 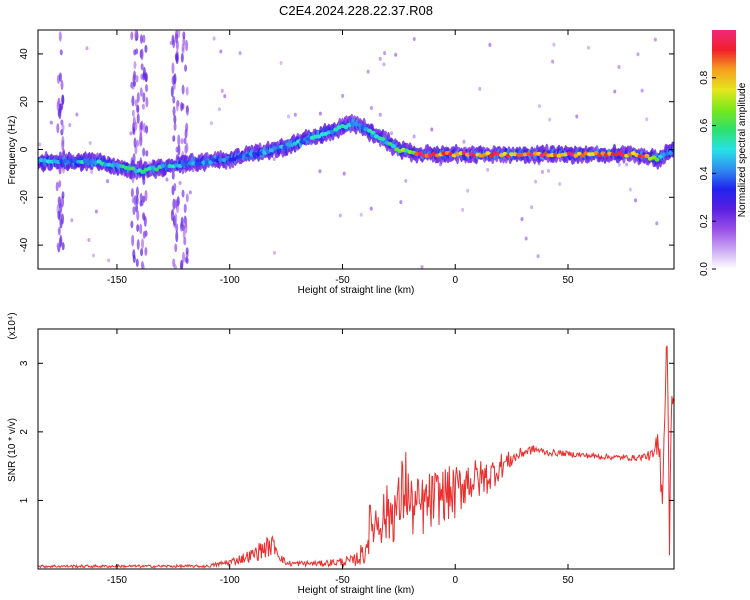 What do you see at coordinates (342, 580) in the screenshot?
I see `x-tick-label: -50` at bounding box center [342, 580].